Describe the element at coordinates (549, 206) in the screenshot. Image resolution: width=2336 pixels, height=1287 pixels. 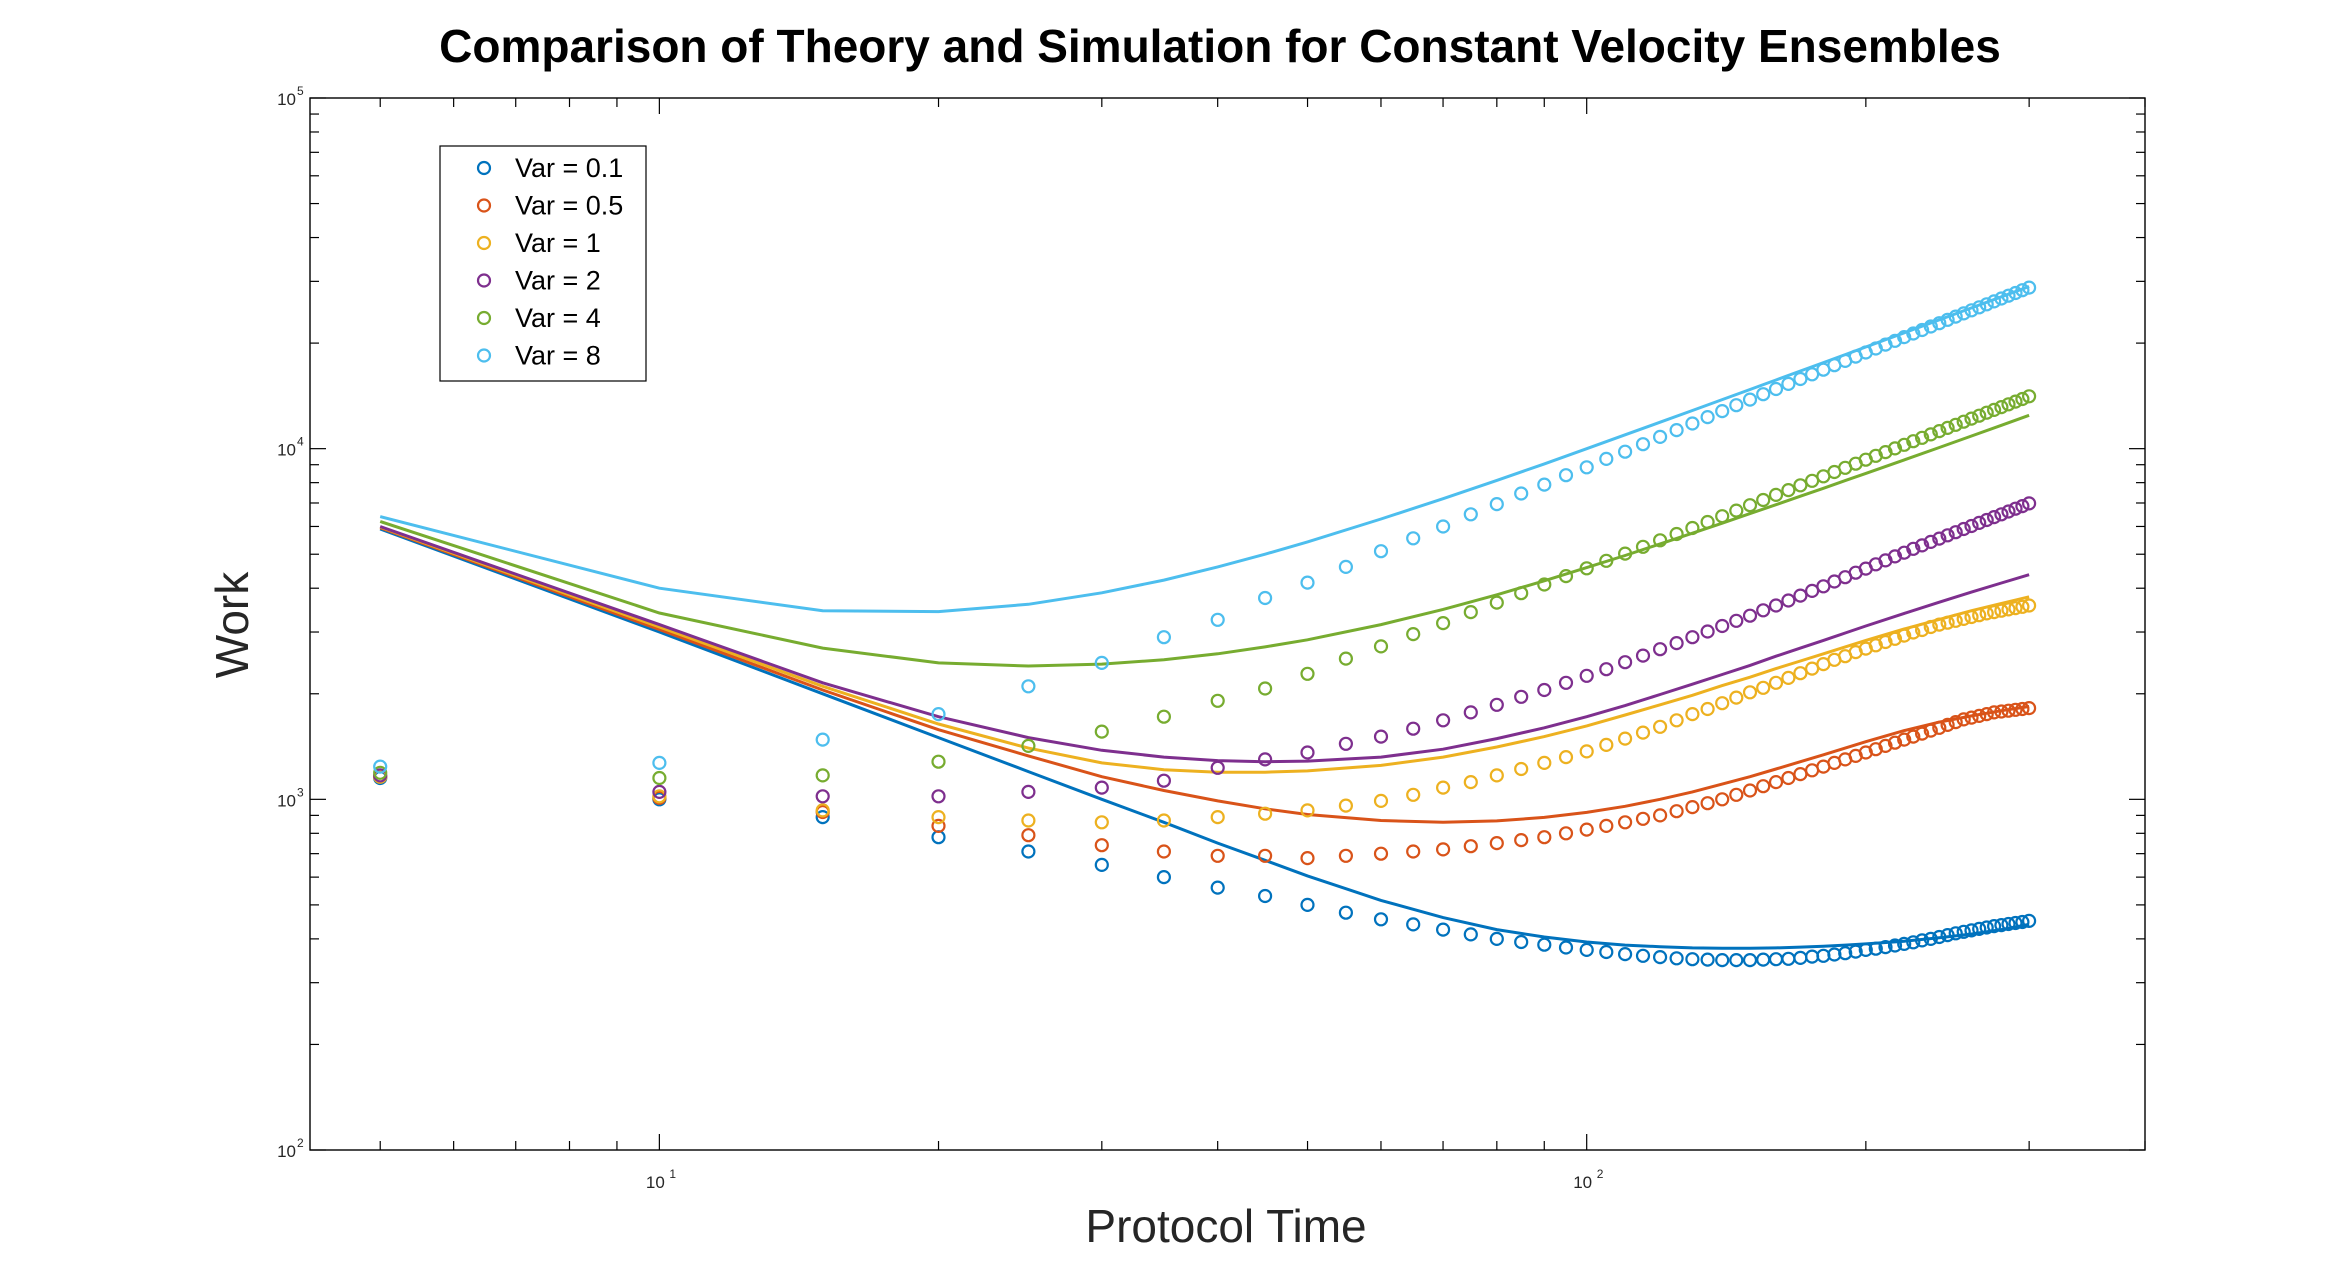
I see `legend-item: Var = 0.5` at that location.